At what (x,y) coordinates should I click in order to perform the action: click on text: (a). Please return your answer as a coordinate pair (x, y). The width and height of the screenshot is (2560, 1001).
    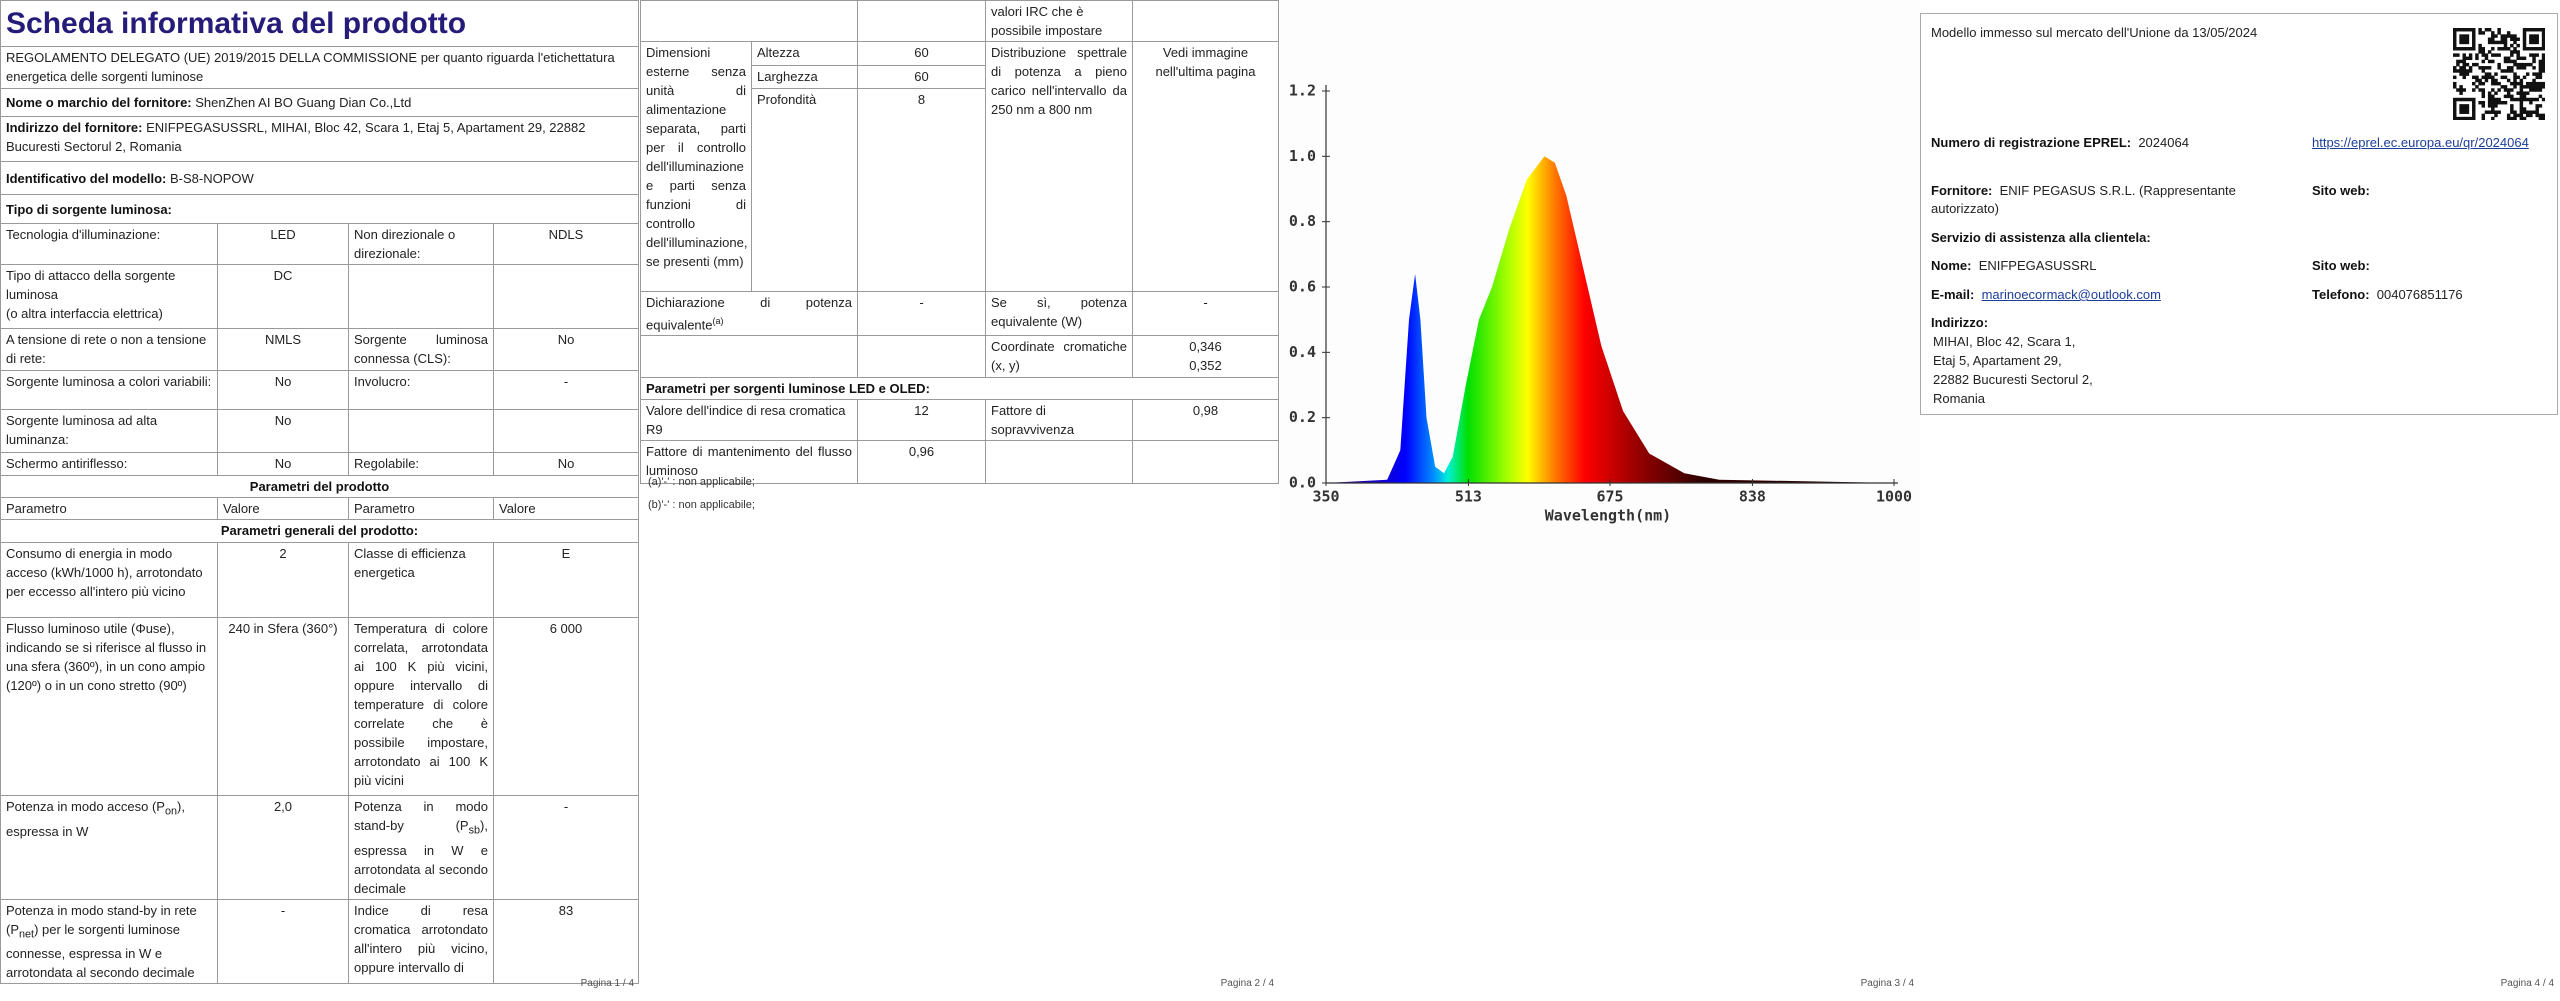
    Looking at the image, I should click on (718, 321).